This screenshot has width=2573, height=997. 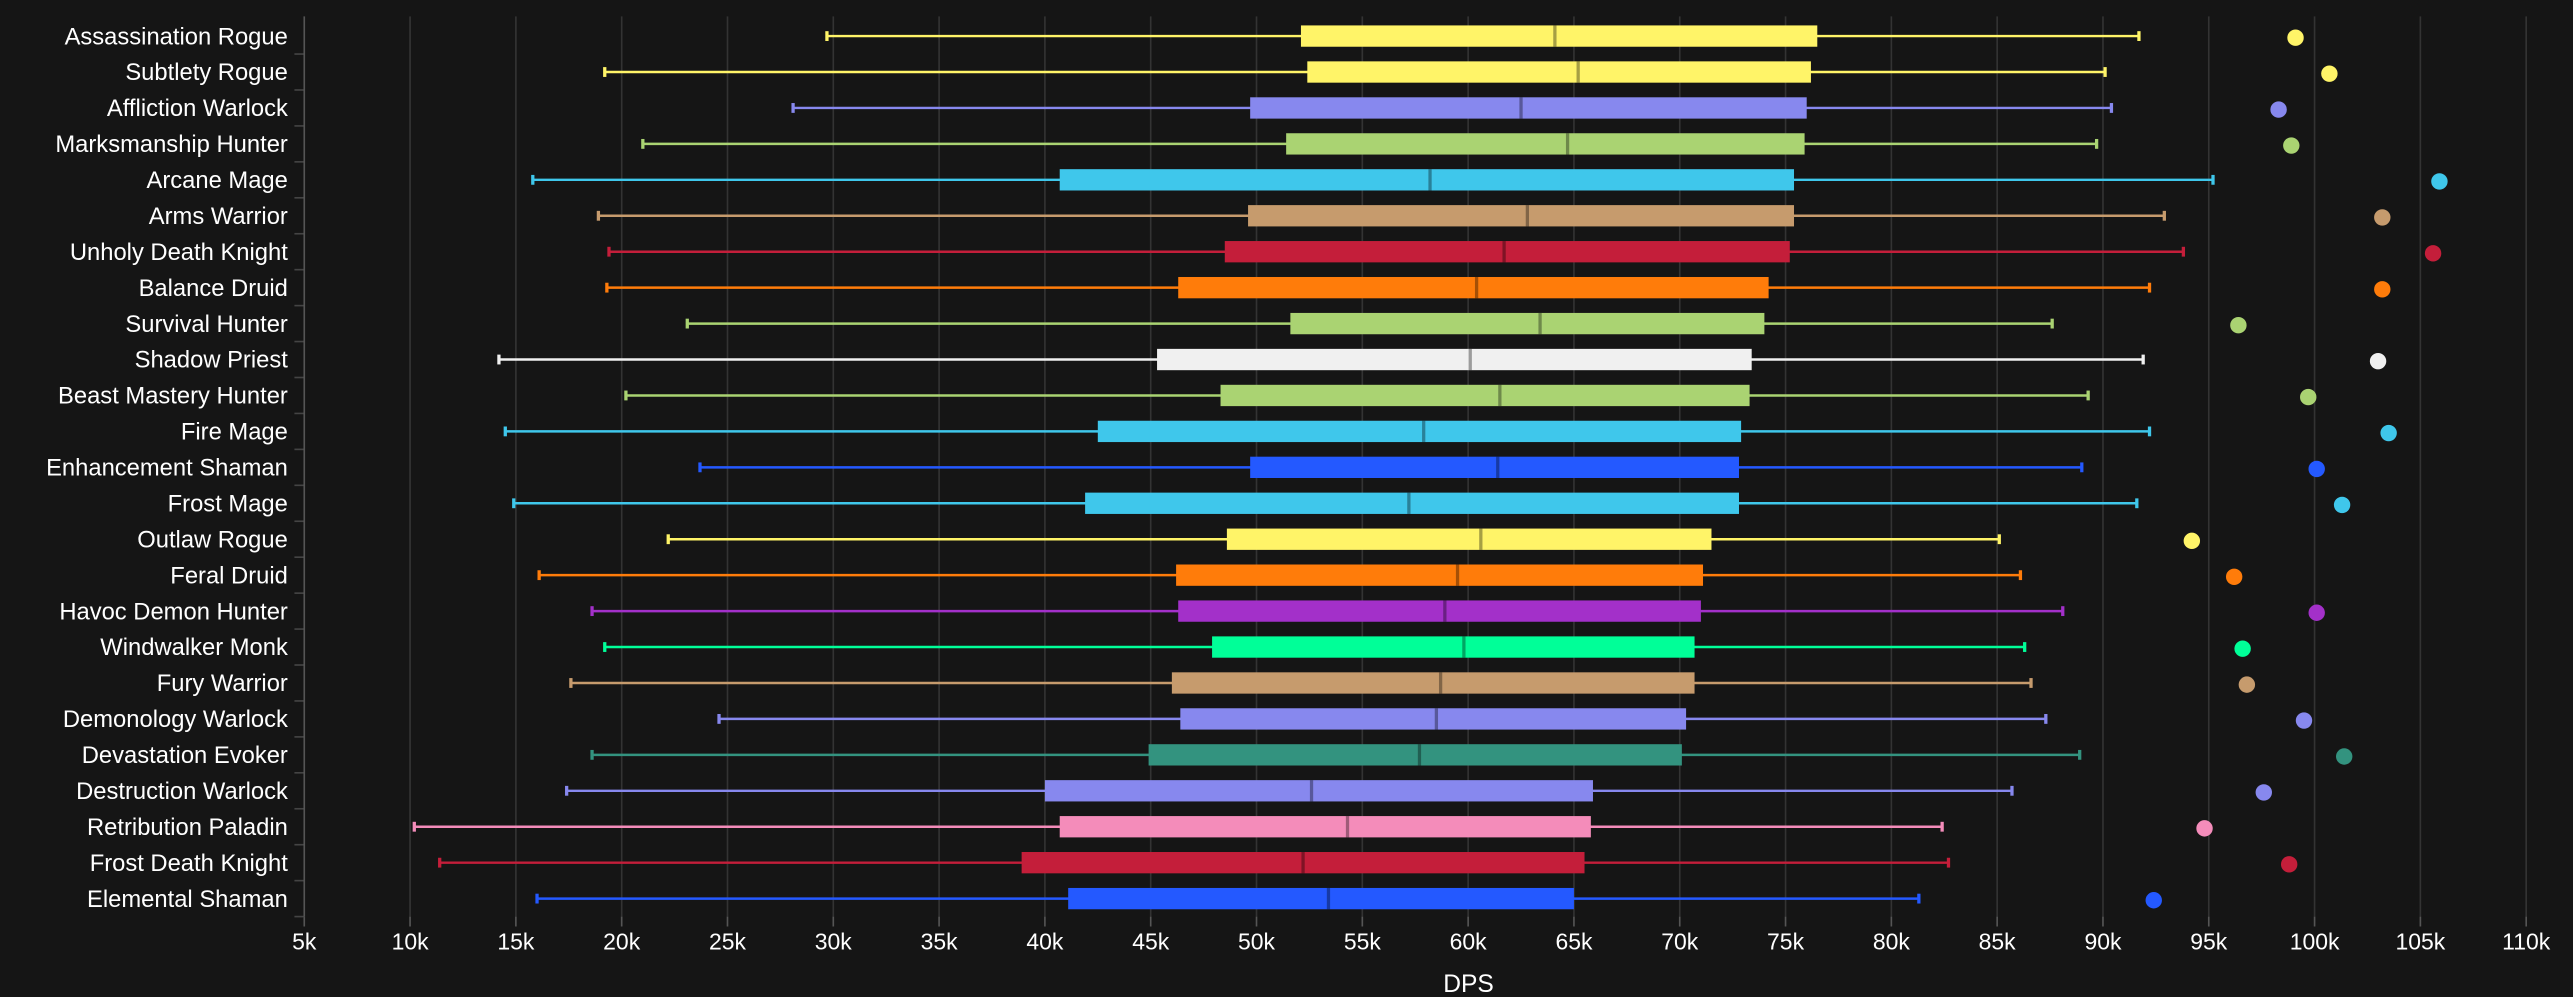 I want to click on y-axis-label: Windwalker Monk, so click(x=194, y=647).